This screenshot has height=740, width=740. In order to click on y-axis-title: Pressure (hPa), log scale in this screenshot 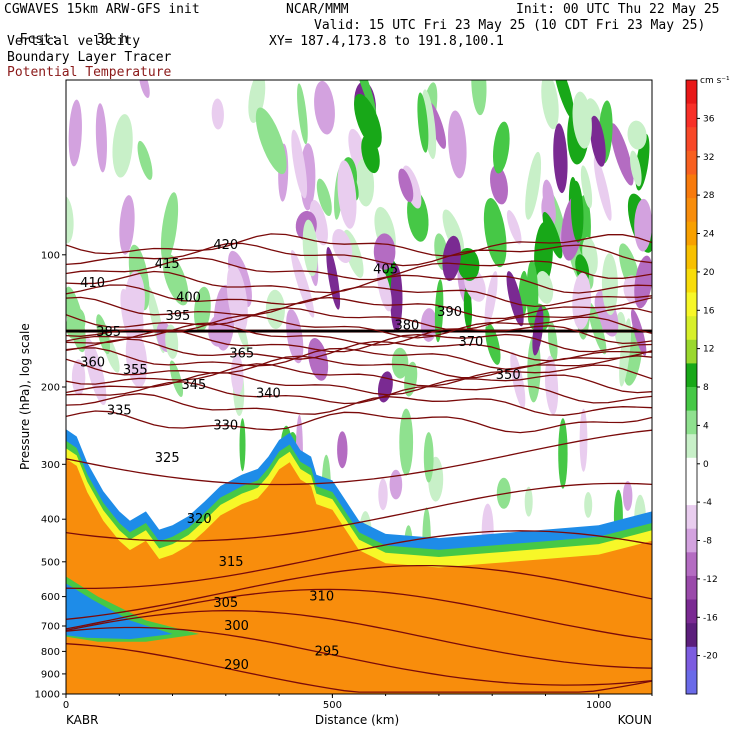, I will do `click(25, 396)`.